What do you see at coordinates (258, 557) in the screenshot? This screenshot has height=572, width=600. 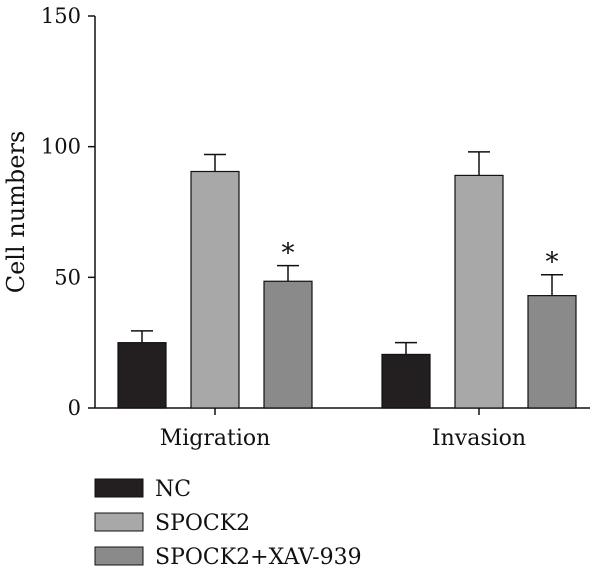 I see `legend-label: SPOCK2+XAV-939` at bounding box center [258, 557].